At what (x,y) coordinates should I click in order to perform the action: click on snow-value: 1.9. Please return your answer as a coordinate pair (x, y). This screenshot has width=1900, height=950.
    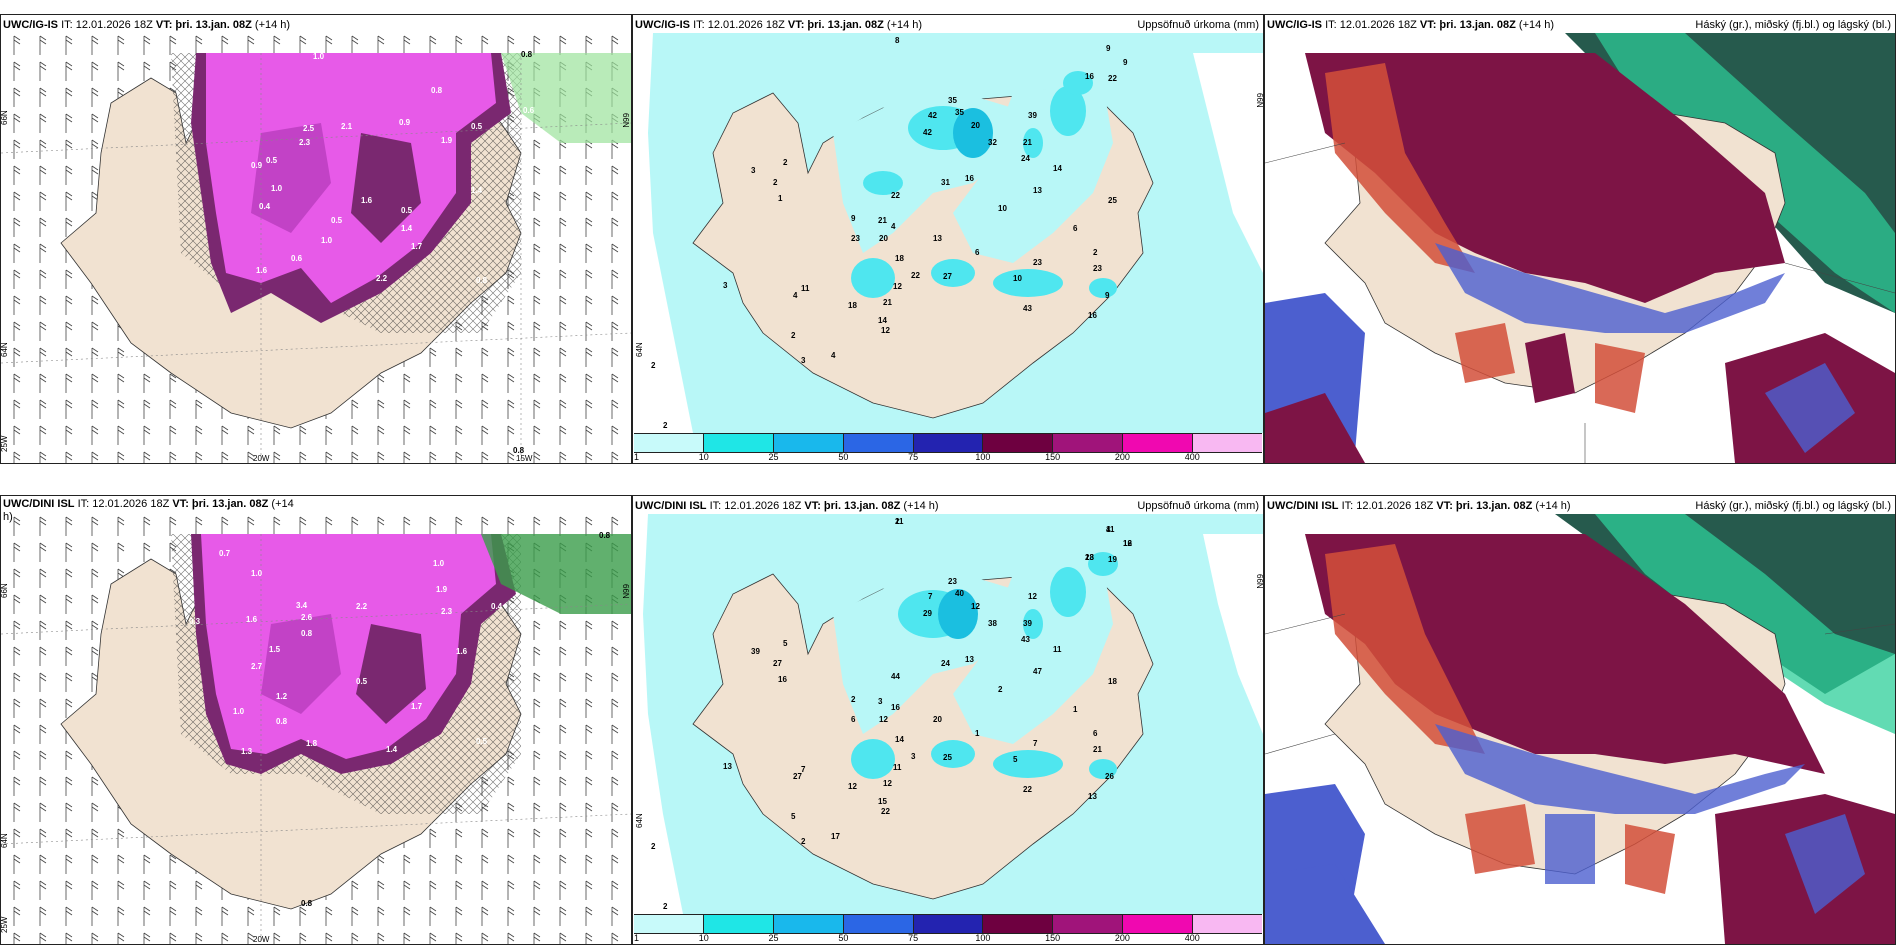
    Looking at the image, I should click on (442, 589).